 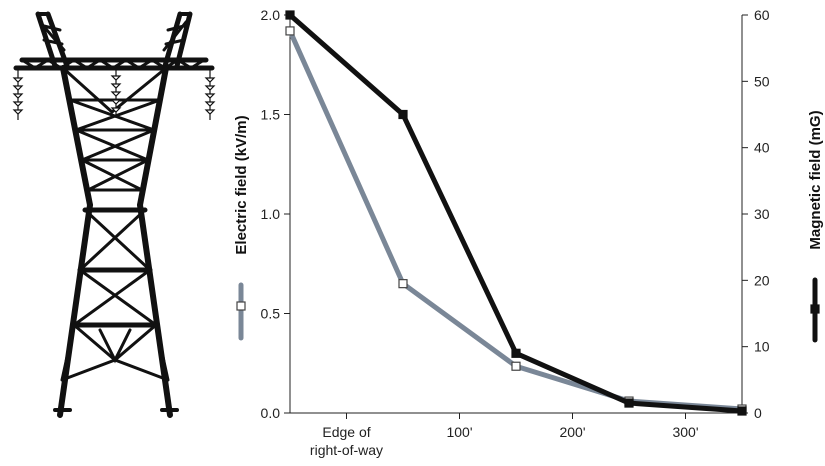 What do you see at coordinates (815, 309) in the screenshot?
I see `legend-magnetic-field-marker` at bounding box center [815, 309].